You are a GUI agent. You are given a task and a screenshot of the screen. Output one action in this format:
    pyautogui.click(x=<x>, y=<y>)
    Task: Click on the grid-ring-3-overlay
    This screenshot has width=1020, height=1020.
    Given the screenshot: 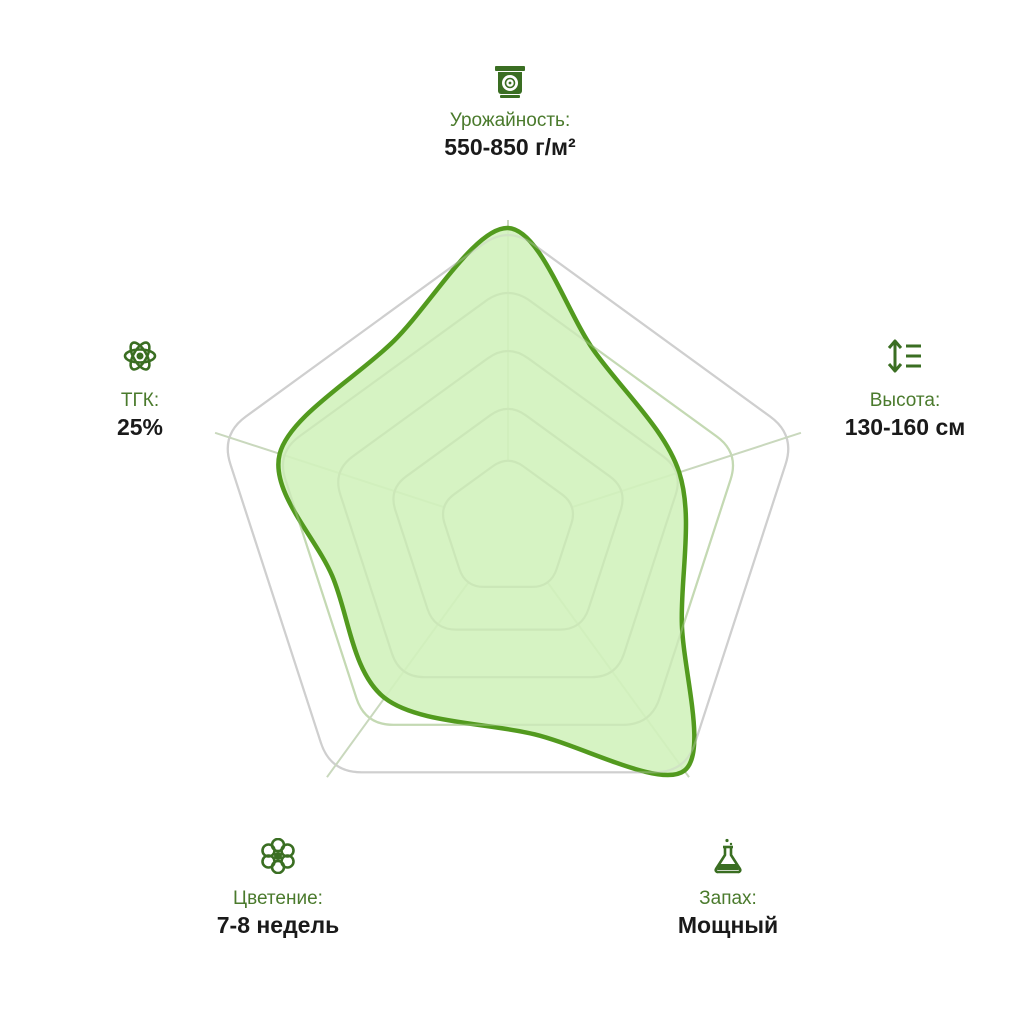 What is the action you would take?
    pyautogui.click(x=508, y=514)
    